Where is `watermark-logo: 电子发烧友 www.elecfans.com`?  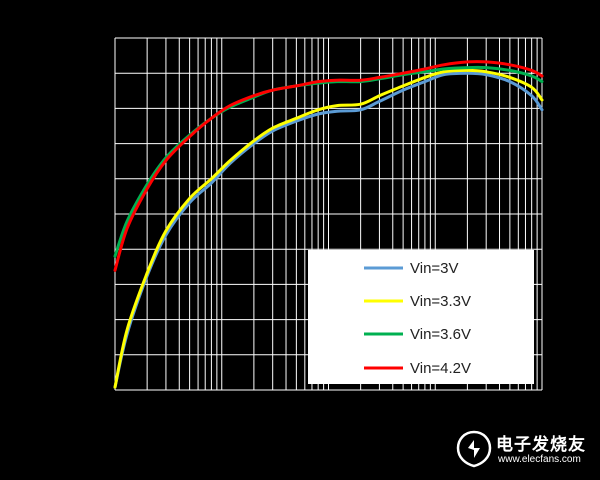 watermark-logo: 电子发烧友 www.elecfans.com is located at coordinates (522, 450).